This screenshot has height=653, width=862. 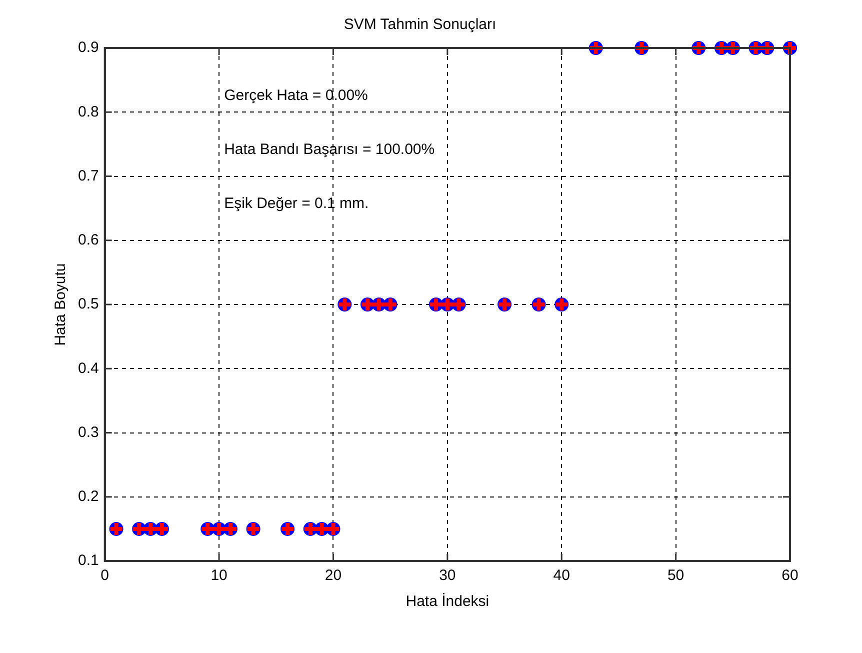 What do you see at coordinates (105, 575) in the screenshot?
I see `x-tick-label: 0` at bounding box center [105, 575].